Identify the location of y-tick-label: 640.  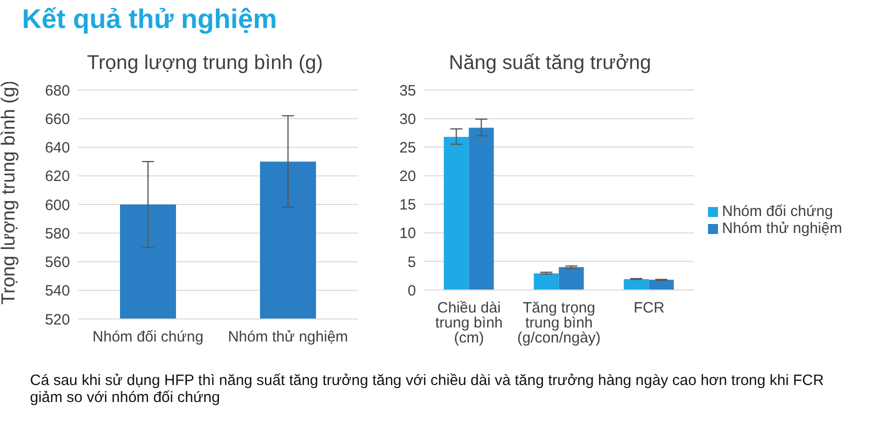
(57, 148).